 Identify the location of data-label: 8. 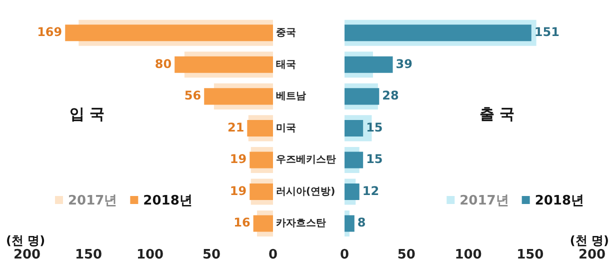
(361, 223).